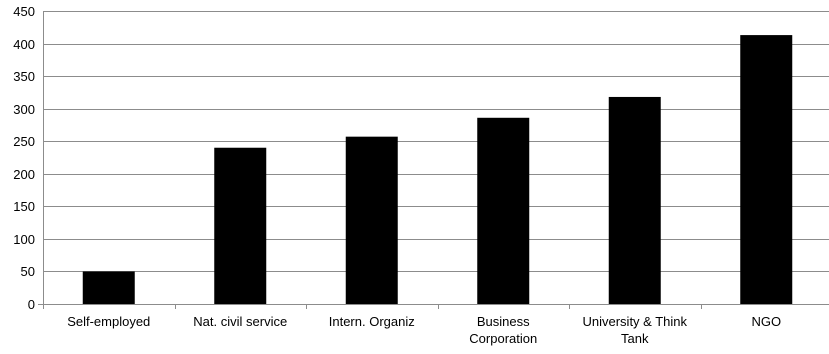 The width and height of the screenshot is (829, 354). Describe the element at coordinates (503, 330) in the screenshot. I see `x-tick-label: Business Corporation` at that location.